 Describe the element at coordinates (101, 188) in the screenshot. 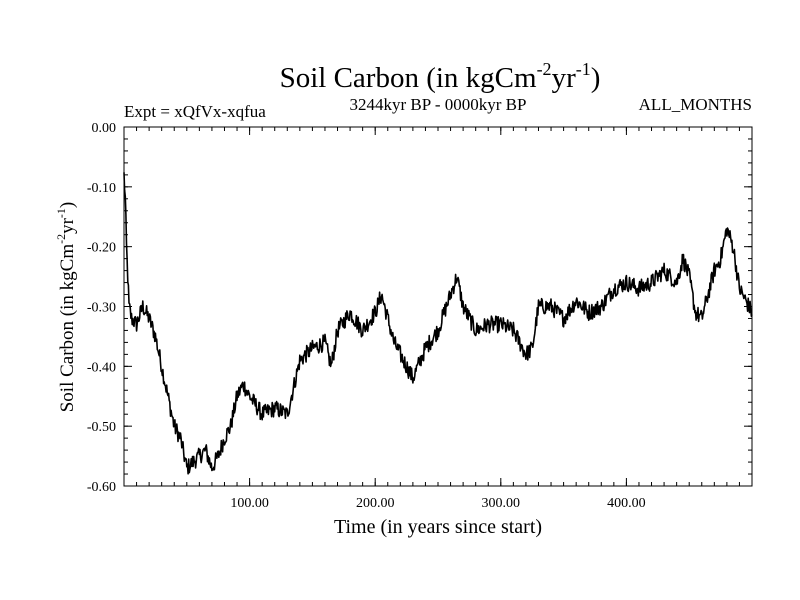

I see `y-tick-label: -0.10` at that location.